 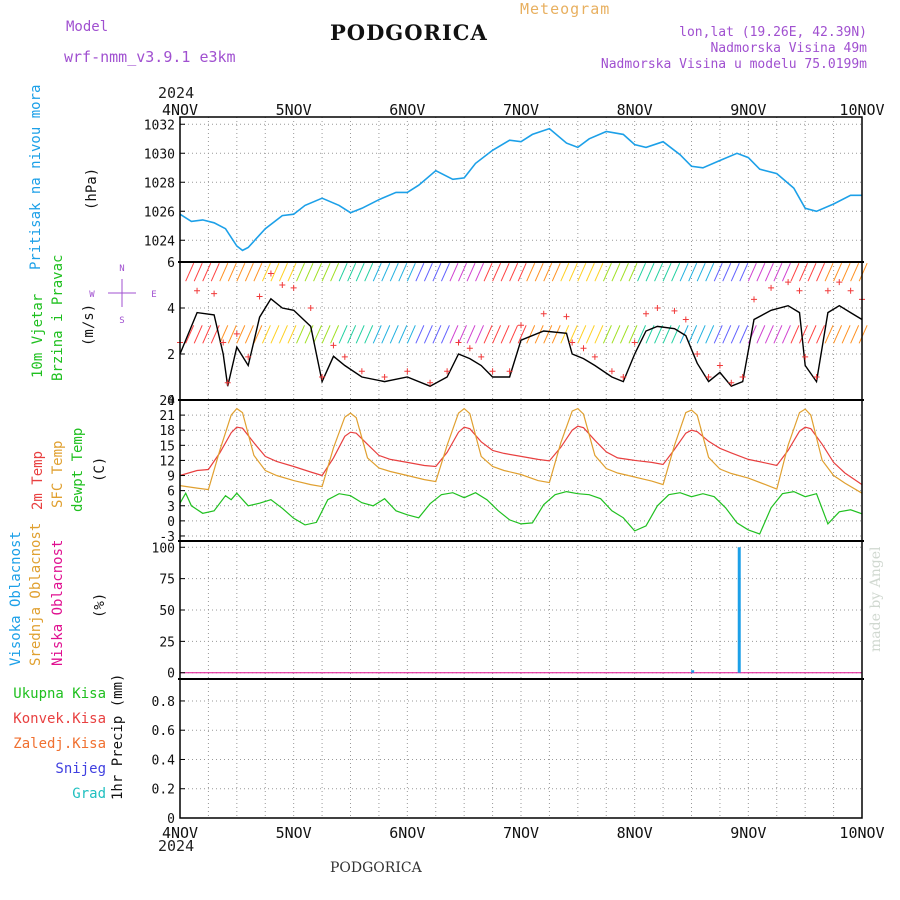 What do you see at coordinates (788, 48) in the screenshot?
I see `elevation-label: Nadmorska Visina 49m` at bounding box center [788, 48].